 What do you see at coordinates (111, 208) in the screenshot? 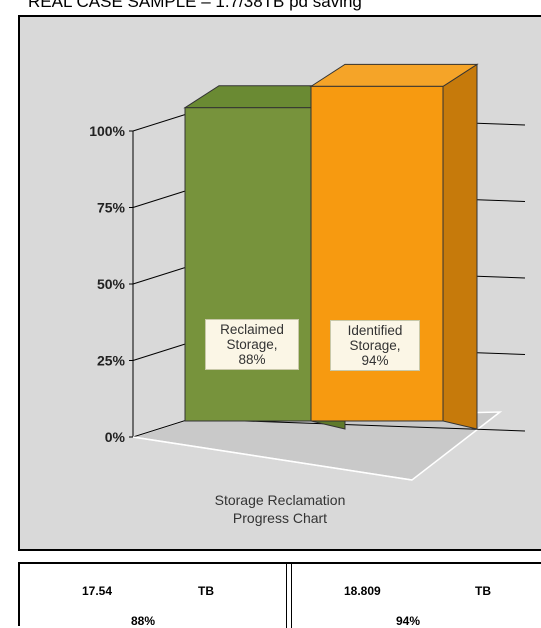
I see `y-tick-label: 75%` at bounding box center [111, 208].